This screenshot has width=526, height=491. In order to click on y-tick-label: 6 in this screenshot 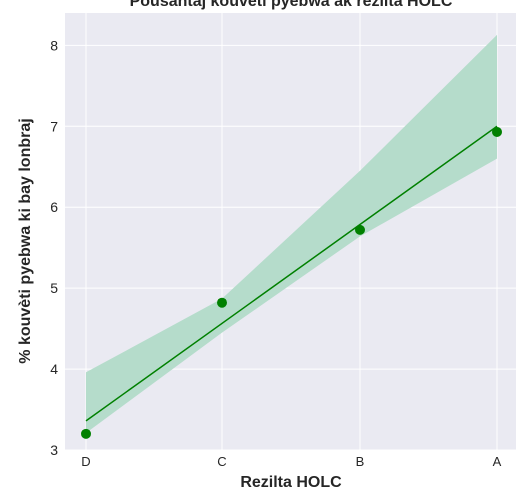, I will do `click(54, 207)`.